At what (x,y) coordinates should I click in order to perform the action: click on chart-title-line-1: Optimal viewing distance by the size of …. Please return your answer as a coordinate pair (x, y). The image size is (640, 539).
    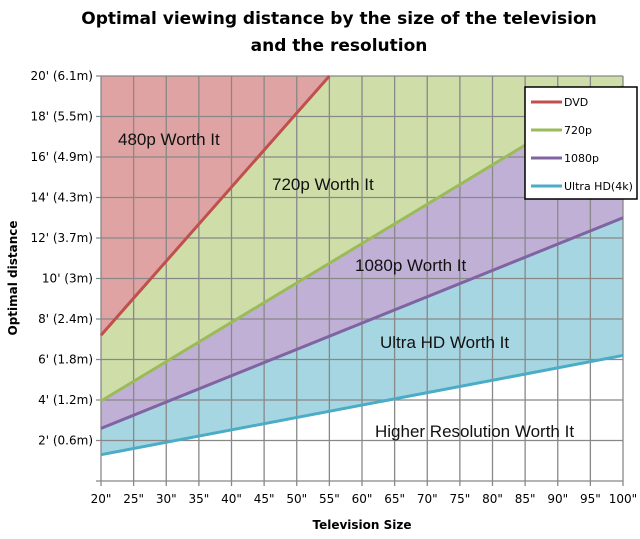
    Looking at the image, I should click on (338, 19).